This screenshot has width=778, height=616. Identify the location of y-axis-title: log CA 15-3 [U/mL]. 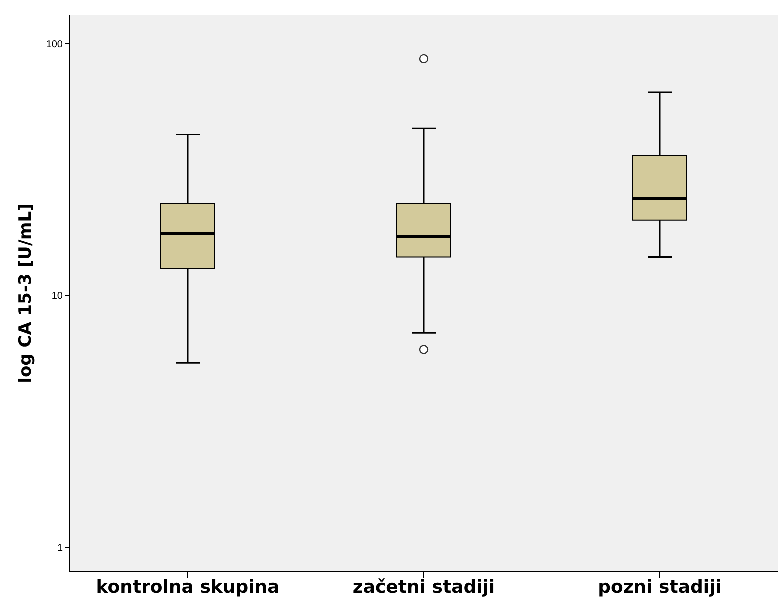
(26, 294).